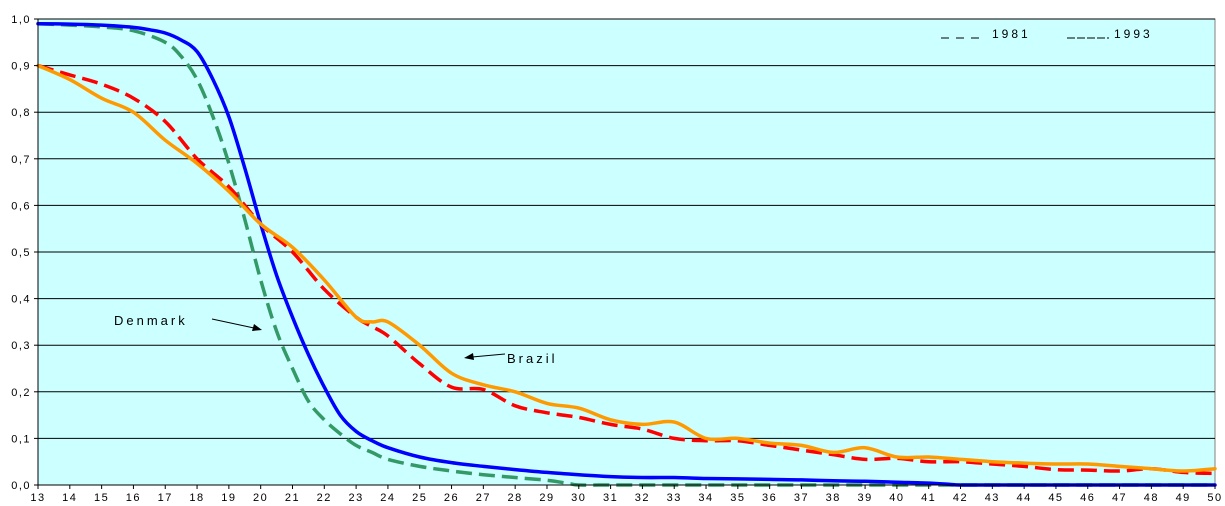  What do you see at coordinates (324, 498) in the screenshot?
I see `x-tick-label: 22` at bounding box center [324, 498].